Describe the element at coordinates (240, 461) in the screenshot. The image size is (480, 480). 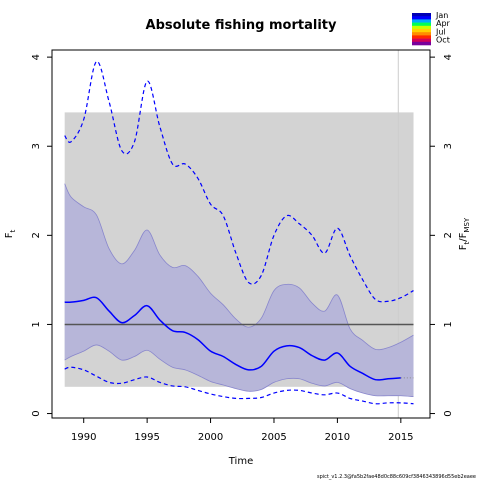
I see `x-axis-title: Time` at that location.